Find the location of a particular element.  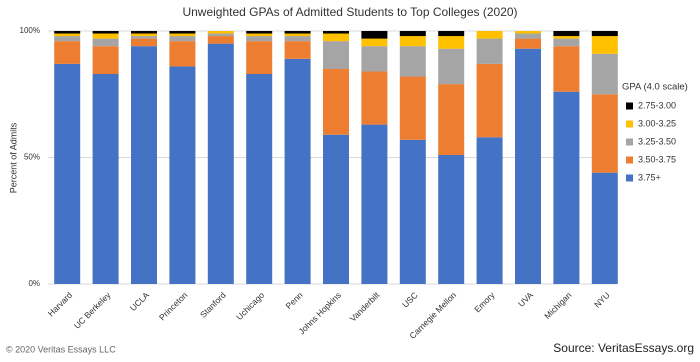

legend-label: 3.25-3.50 is located at coordinates (657, 141).